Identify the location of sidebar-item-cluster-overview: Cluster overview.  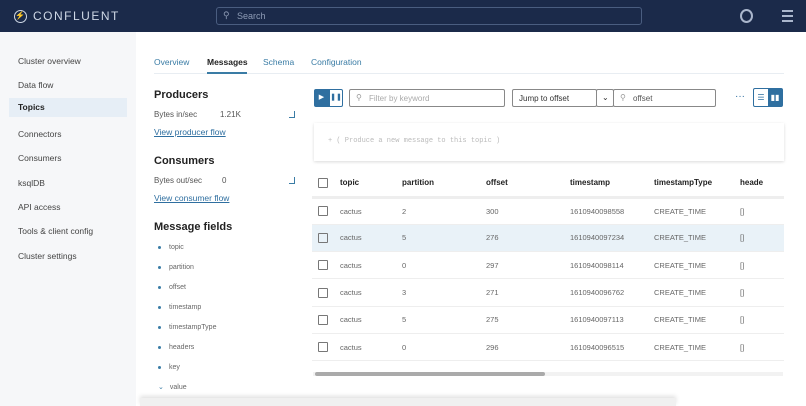
(49, 61).